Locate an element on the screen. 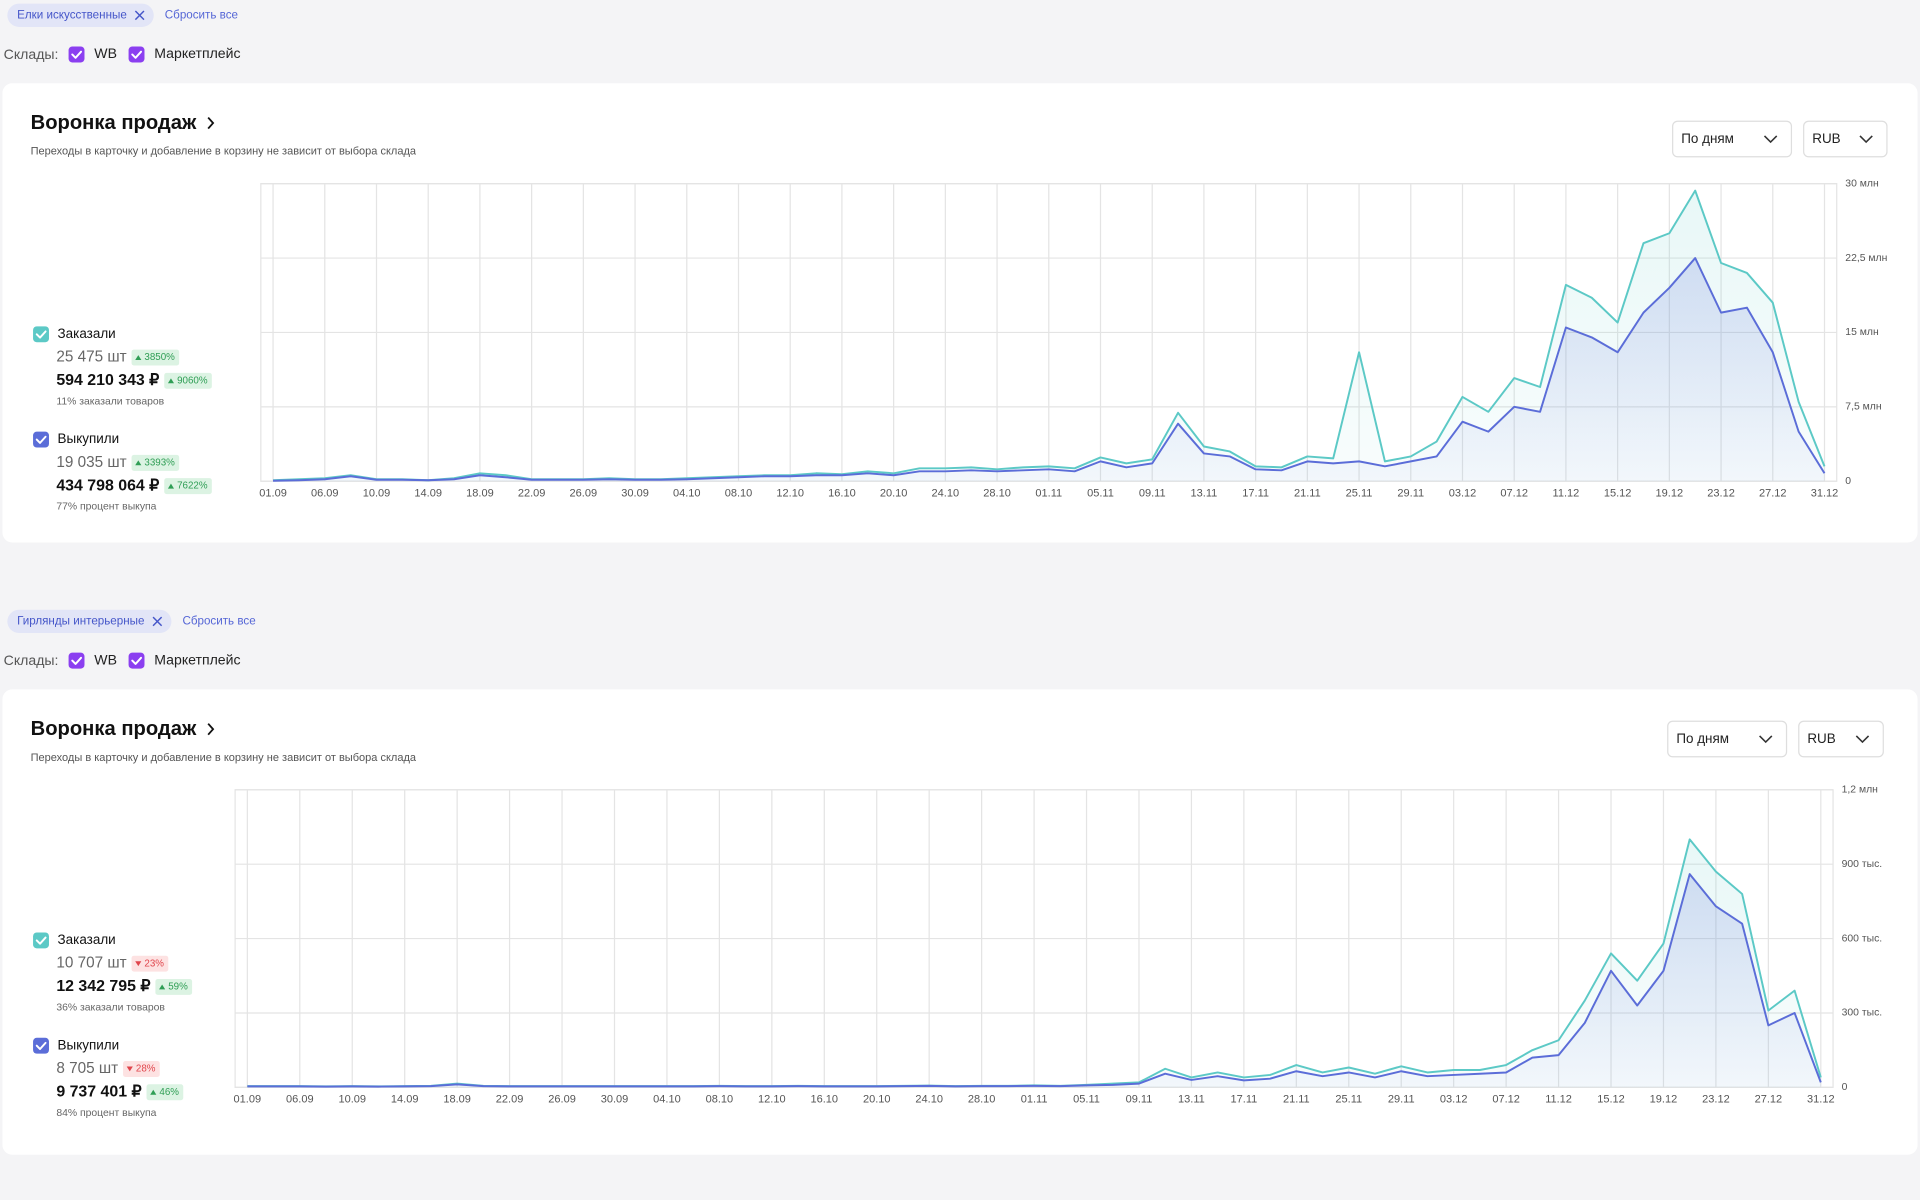 This screenshot has height=1200, width=1920. metric-count: 19 035 шт is located at coordinates (91, 462).